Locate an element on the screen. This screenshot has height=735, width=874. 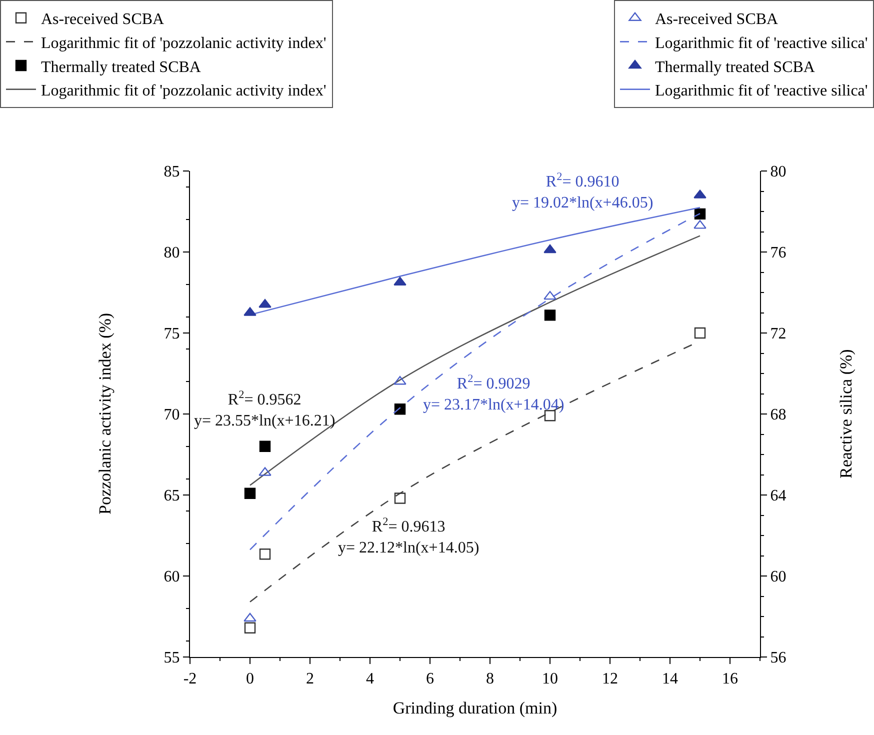
y2-tick-label: 56 is located at coordinates (778, 658).